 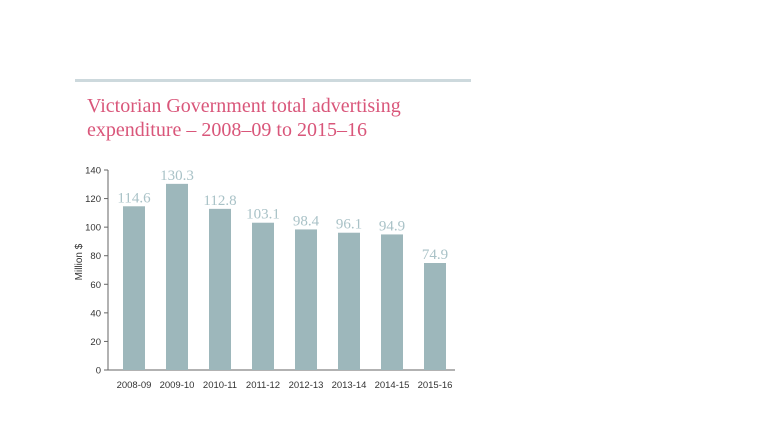 What do you see at coordinates (273, 80) in the screenshot?
I see `top-rule` at bounding box center [273, 80].